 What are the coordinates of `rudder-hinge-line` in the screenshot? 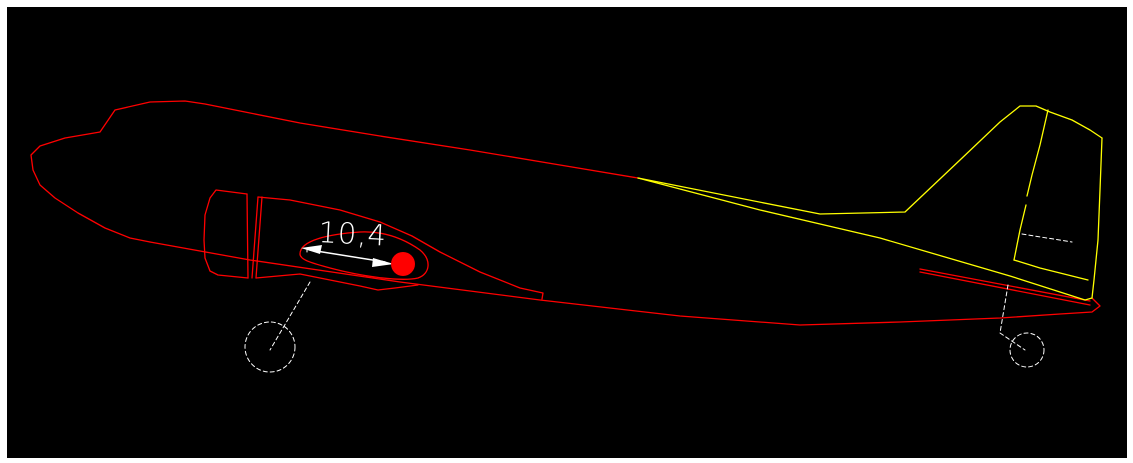 It's located at (1037, 153).